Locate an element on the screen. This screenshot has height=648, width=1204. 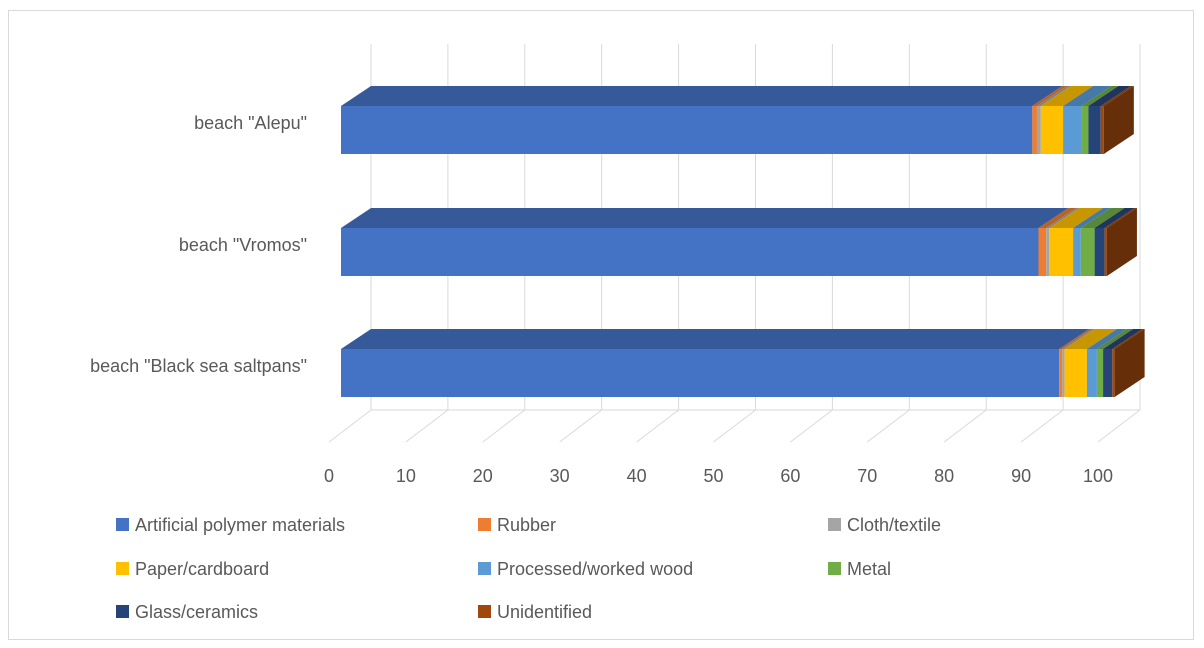
bar-group-beach-alepu is located at coordinates (737, 120).